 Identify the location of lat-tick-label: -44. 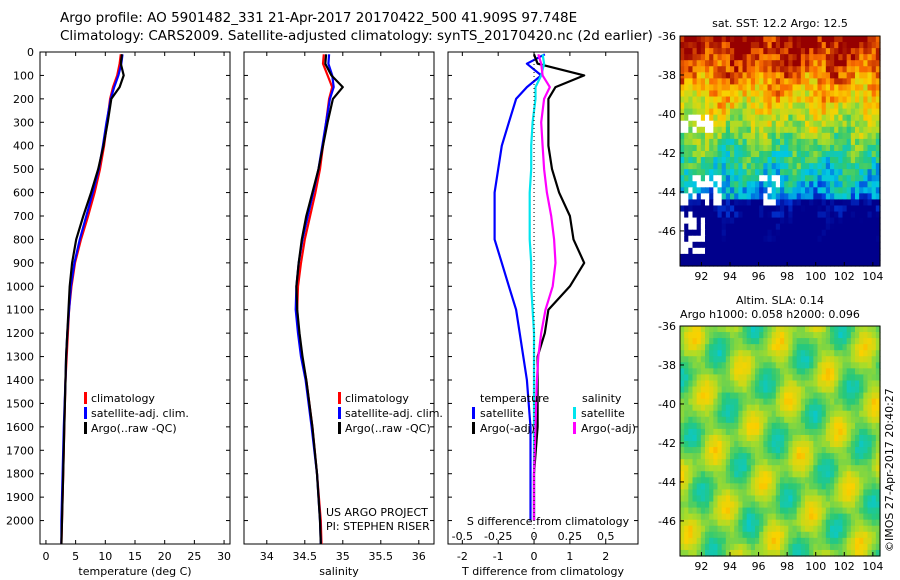
(667, 482).